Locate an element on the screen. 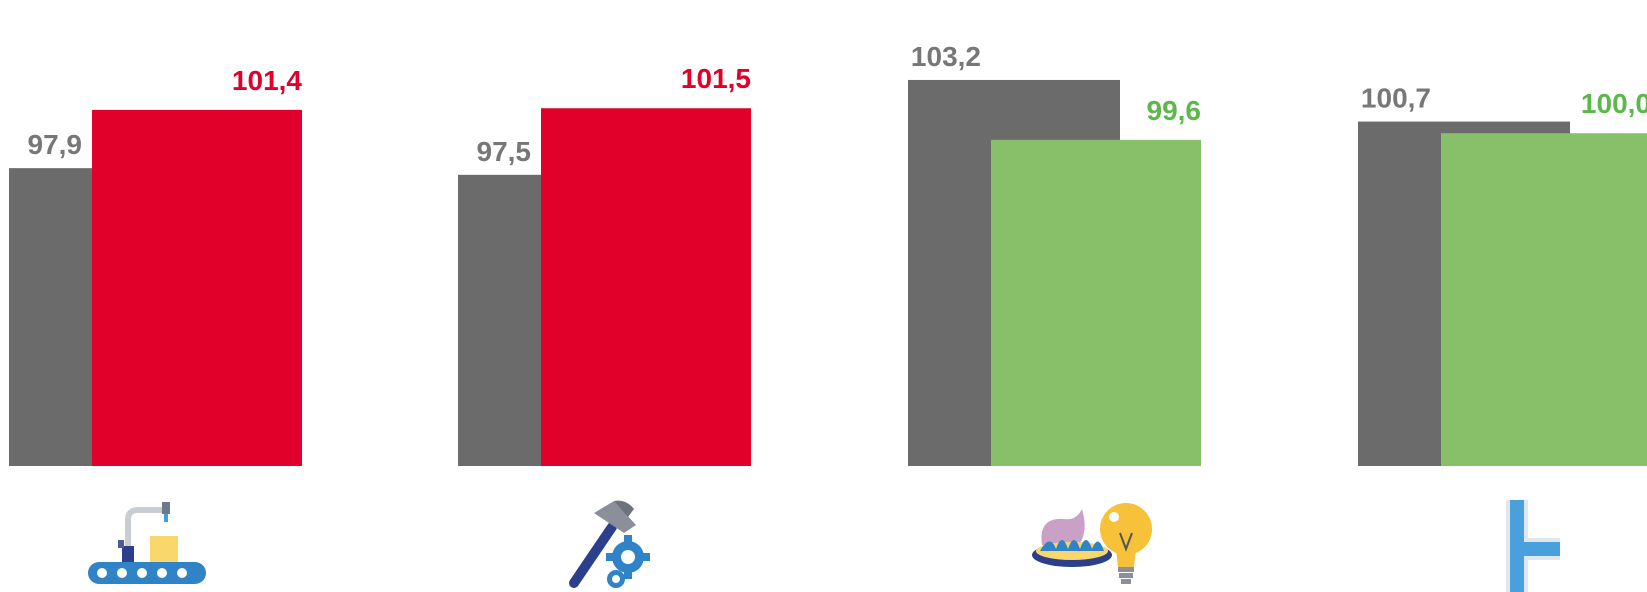  prev-value-label-1: 97,9 is located at coordinates (55, 144).